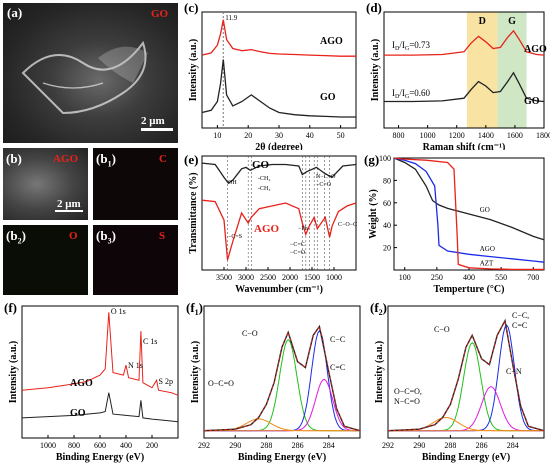 This screenshot has width=550, height=464. What do you see at coordinates (464, 146) in the screenshot?
I see `x-axis-label: Raman shift (cm⁻¹)` at bounding box center [464, 146].